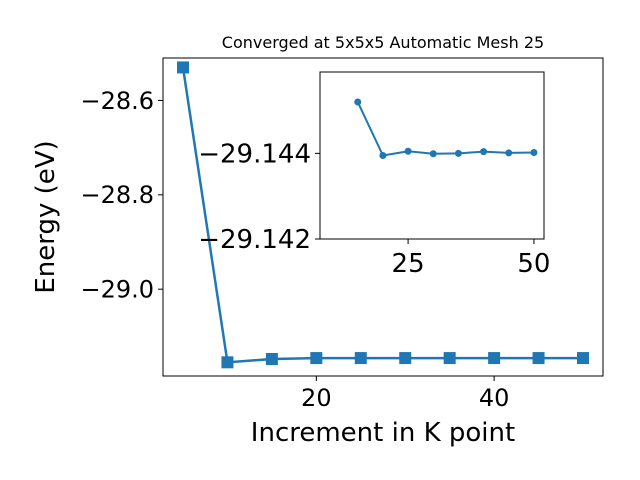  I want to click on main-y-ticks: −28.6 −28.8 −29.0, so click(121, 195).